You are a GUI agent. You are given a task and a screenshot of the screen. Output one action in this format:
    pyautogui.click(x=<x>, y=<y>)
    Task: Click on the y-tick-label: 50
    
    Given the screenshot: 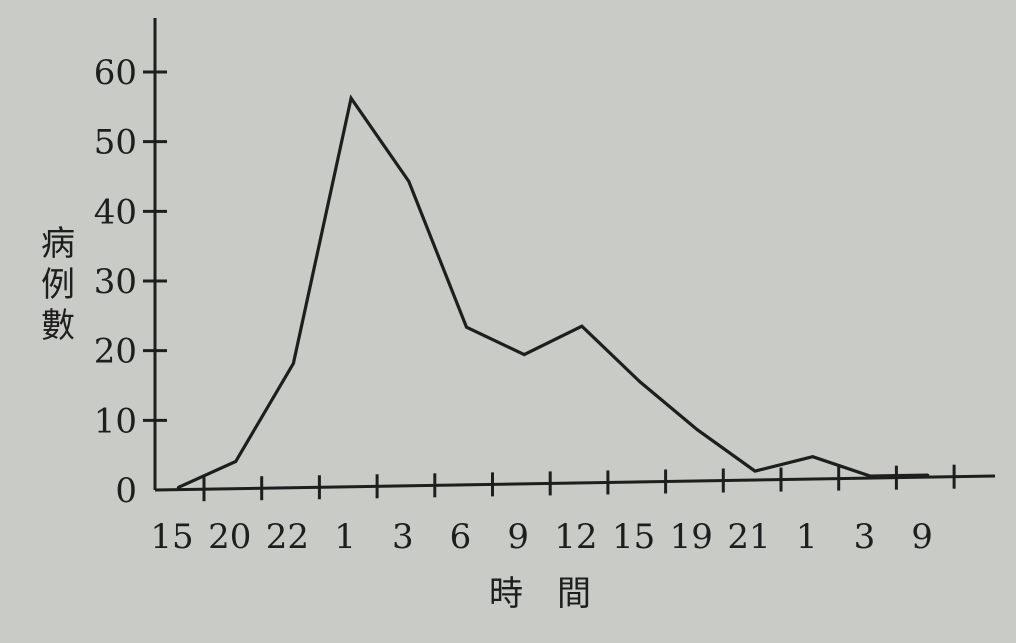 What is the action you would take?
    pyautogui.click(x=115, y=143)
    